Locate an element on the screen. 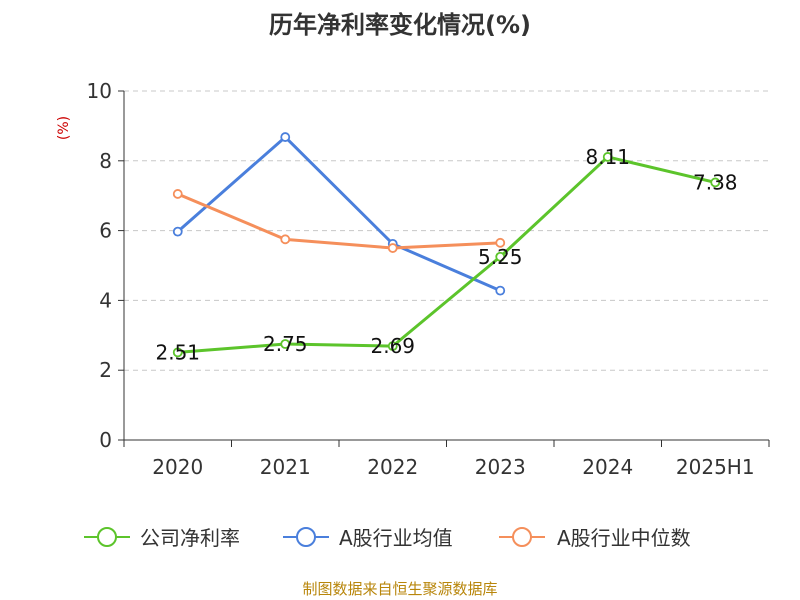  legend-label: 公司净利率 is located at coordinates (190, 538).